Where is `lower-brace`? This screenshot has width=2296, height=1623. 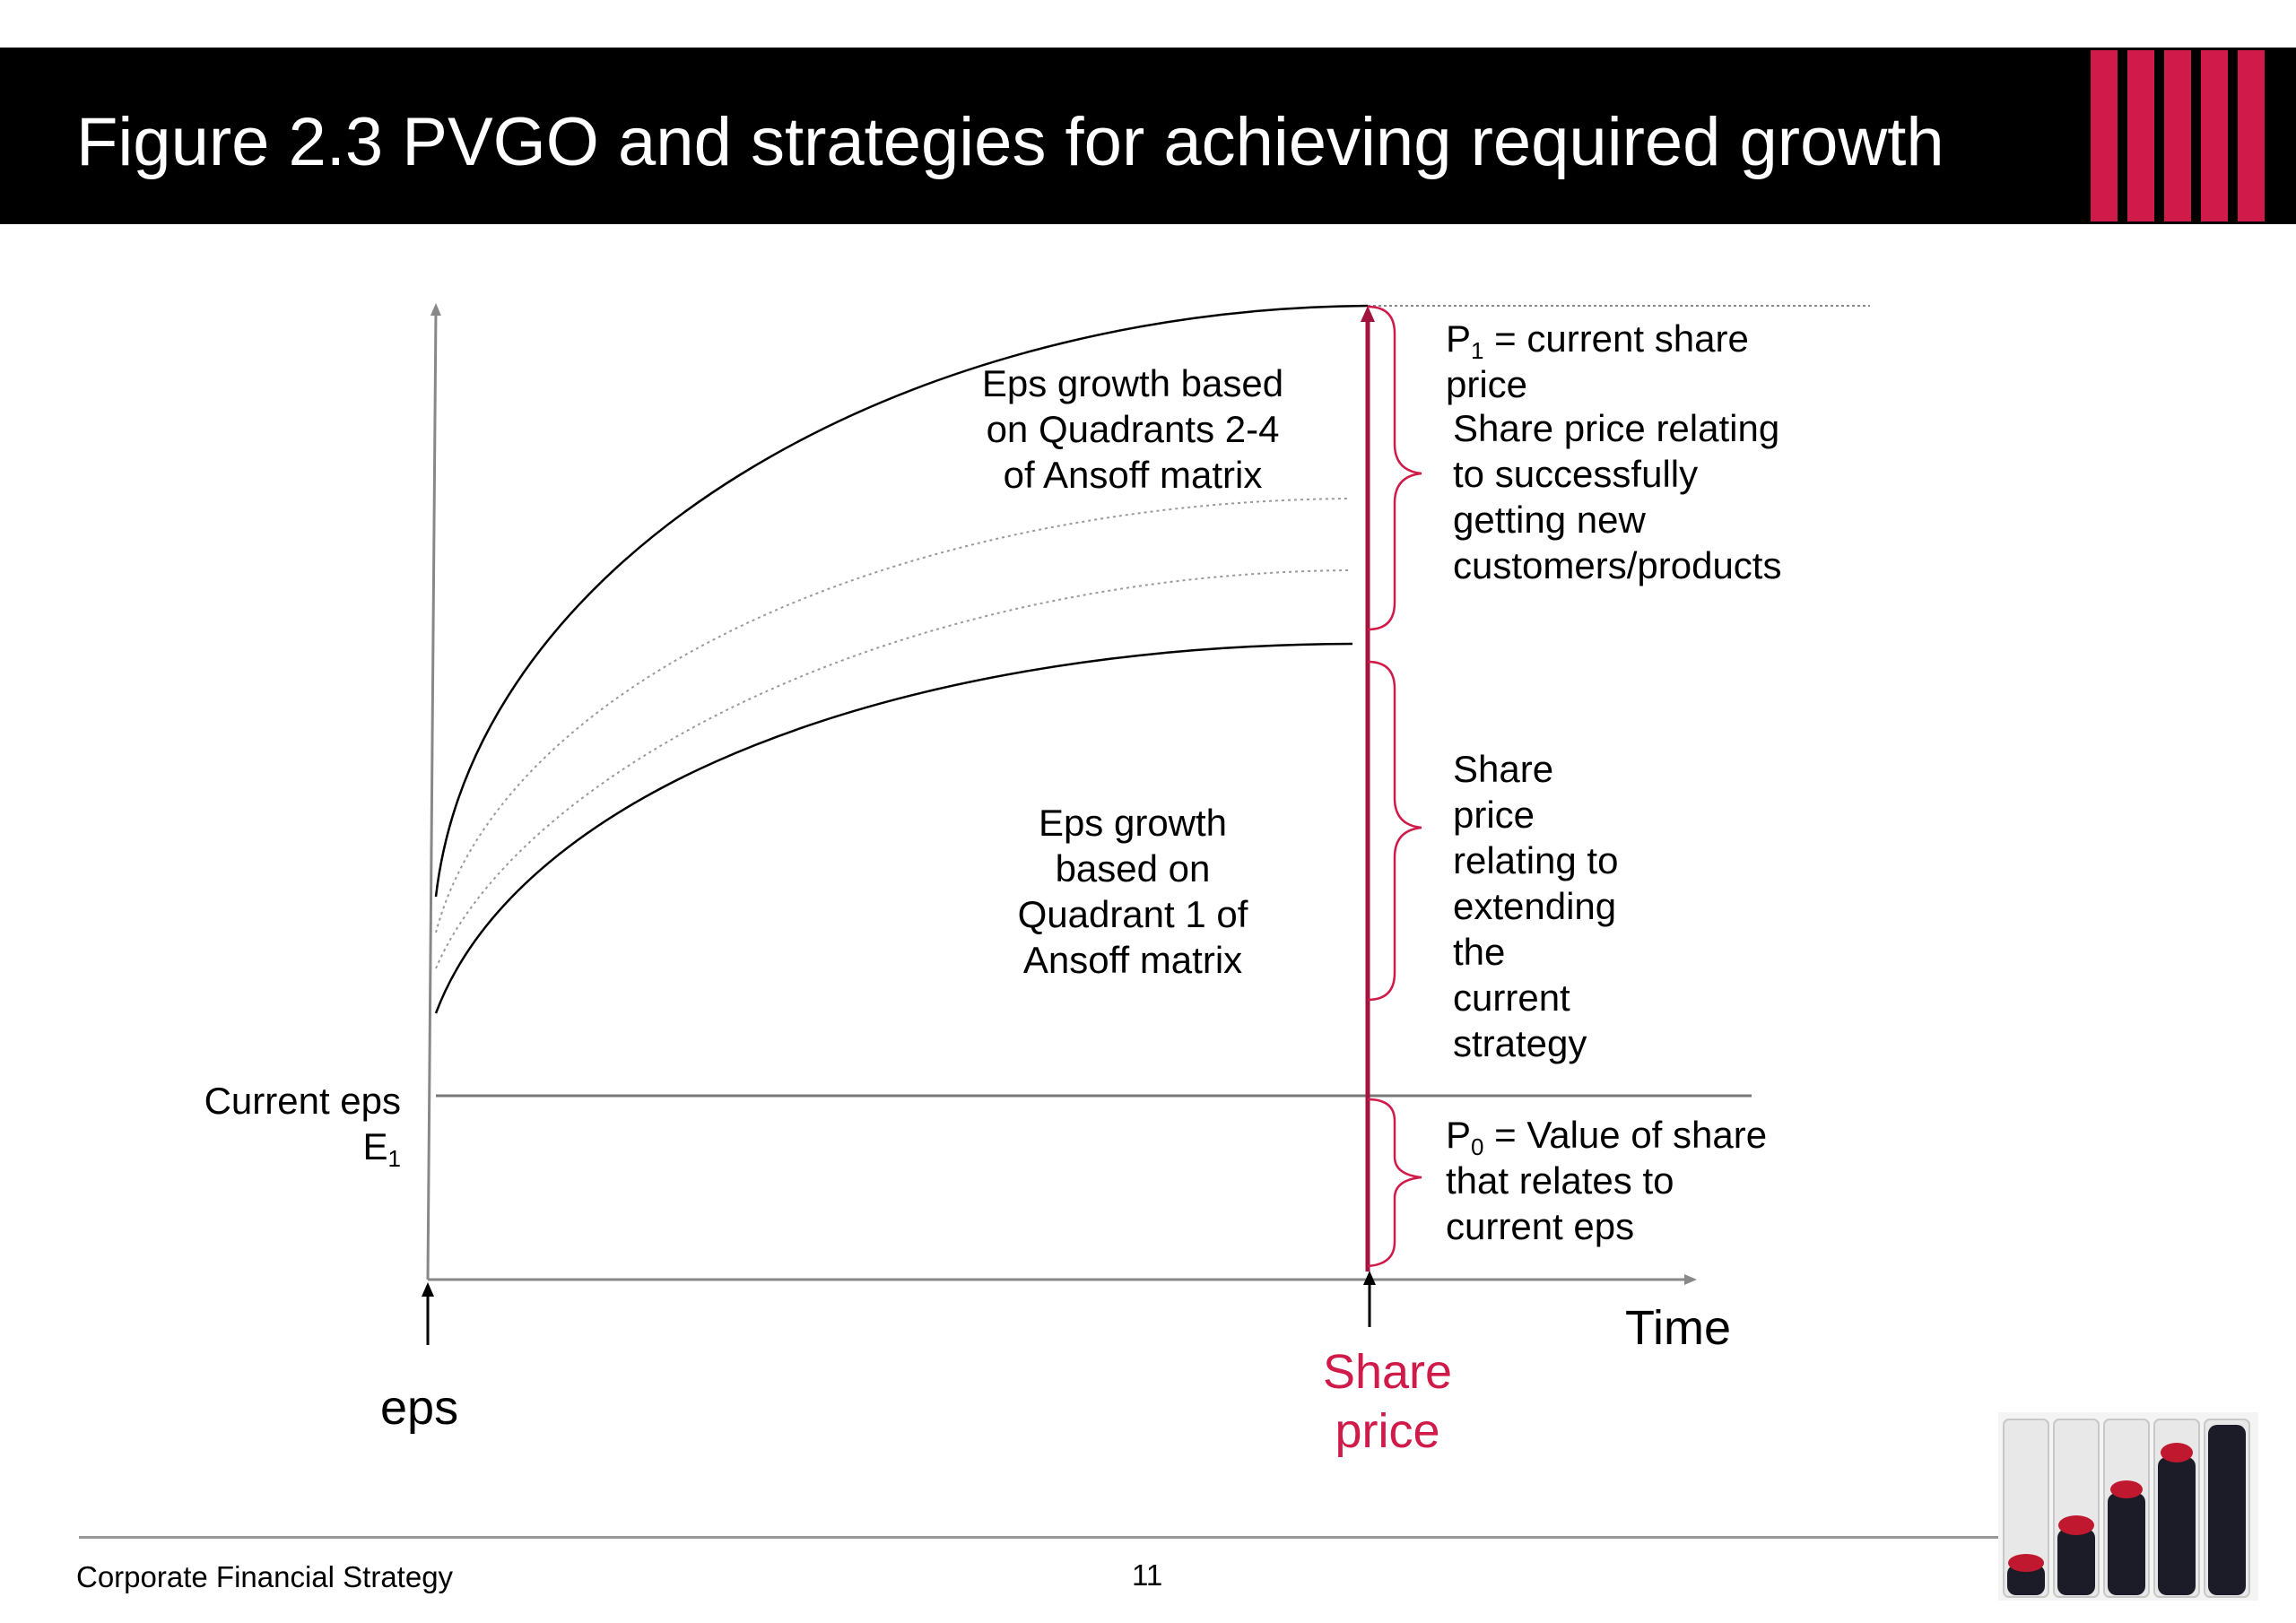 lower-brace is located at coordinates (1394, 1183).